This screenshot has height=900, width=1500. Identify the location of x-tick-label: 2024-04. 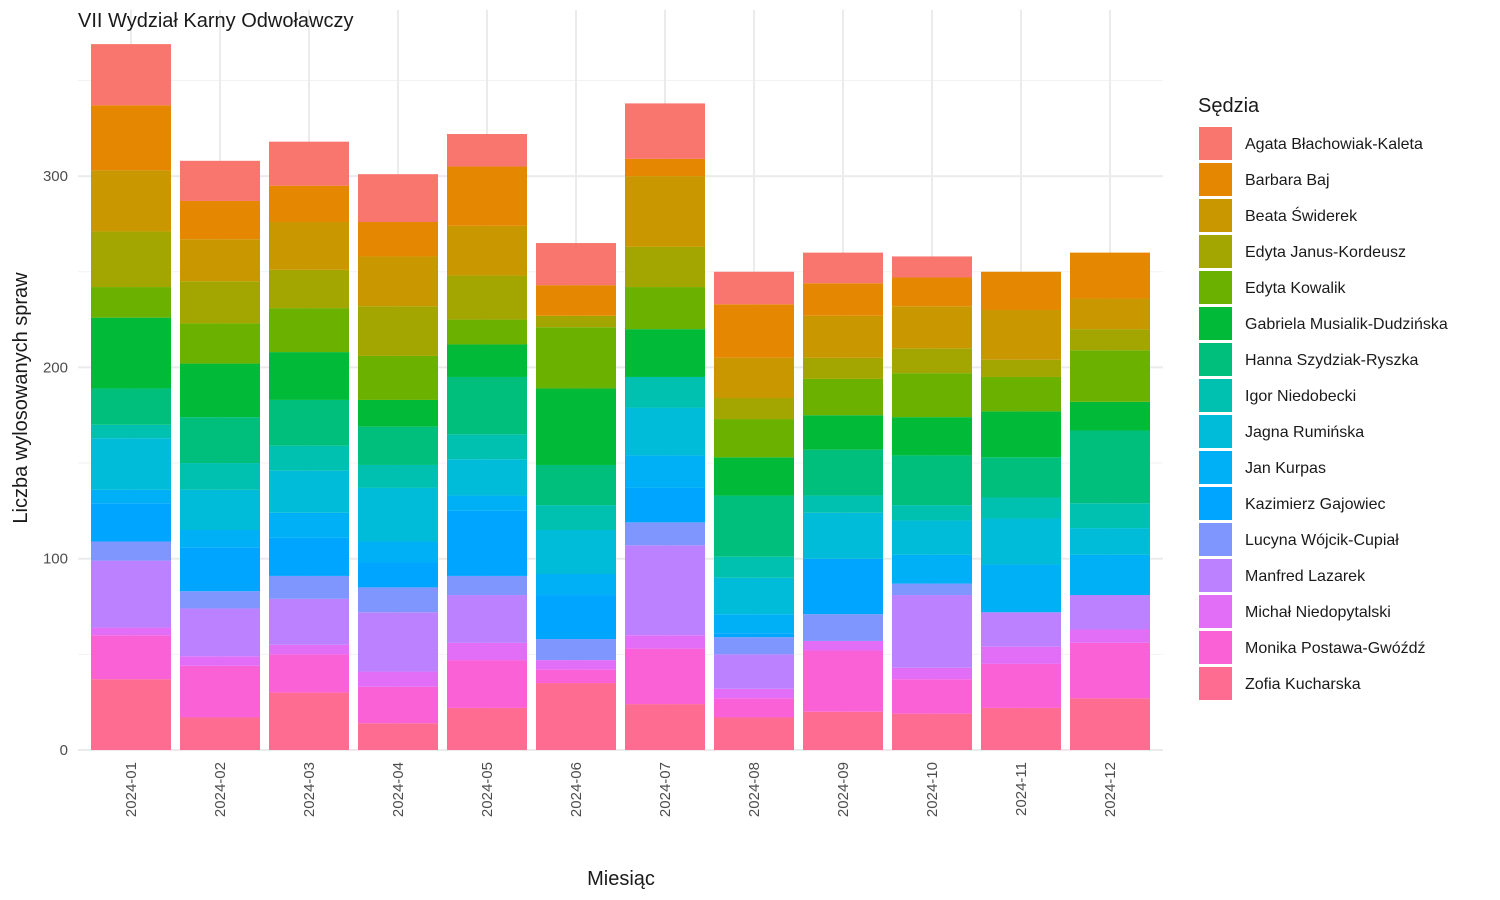
(398, 789).